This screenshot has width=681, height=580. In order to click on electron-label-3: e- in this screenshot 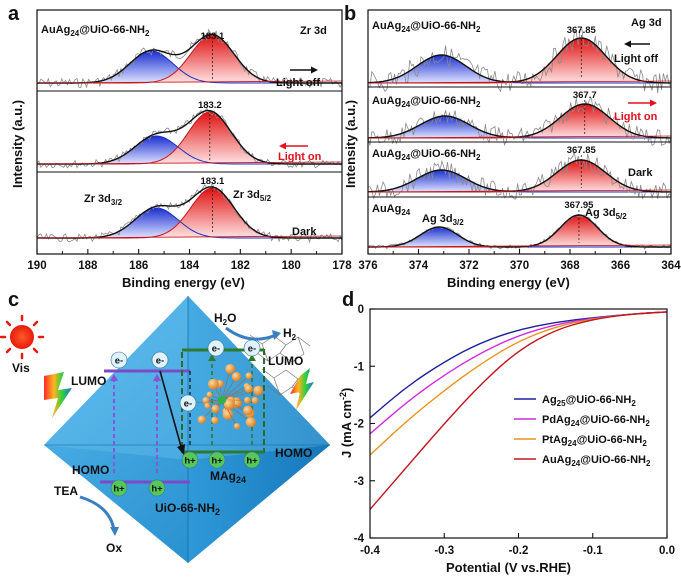, I will do `click(252, 349)`.